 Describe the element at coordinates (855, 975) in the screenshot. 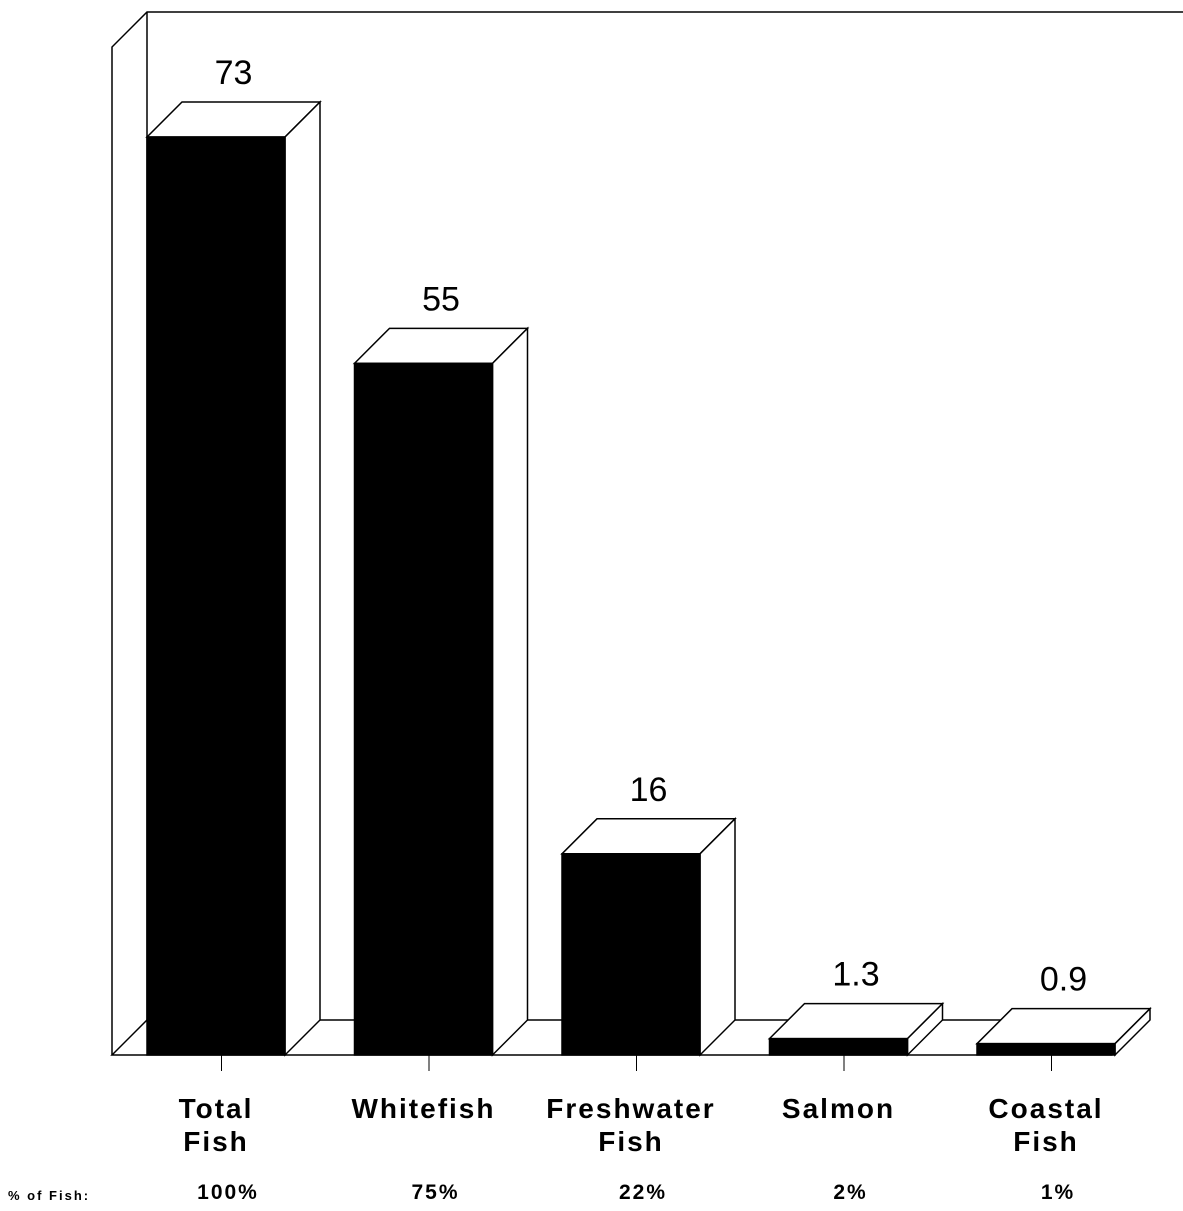

I see `value-label: 1.3` at that location.